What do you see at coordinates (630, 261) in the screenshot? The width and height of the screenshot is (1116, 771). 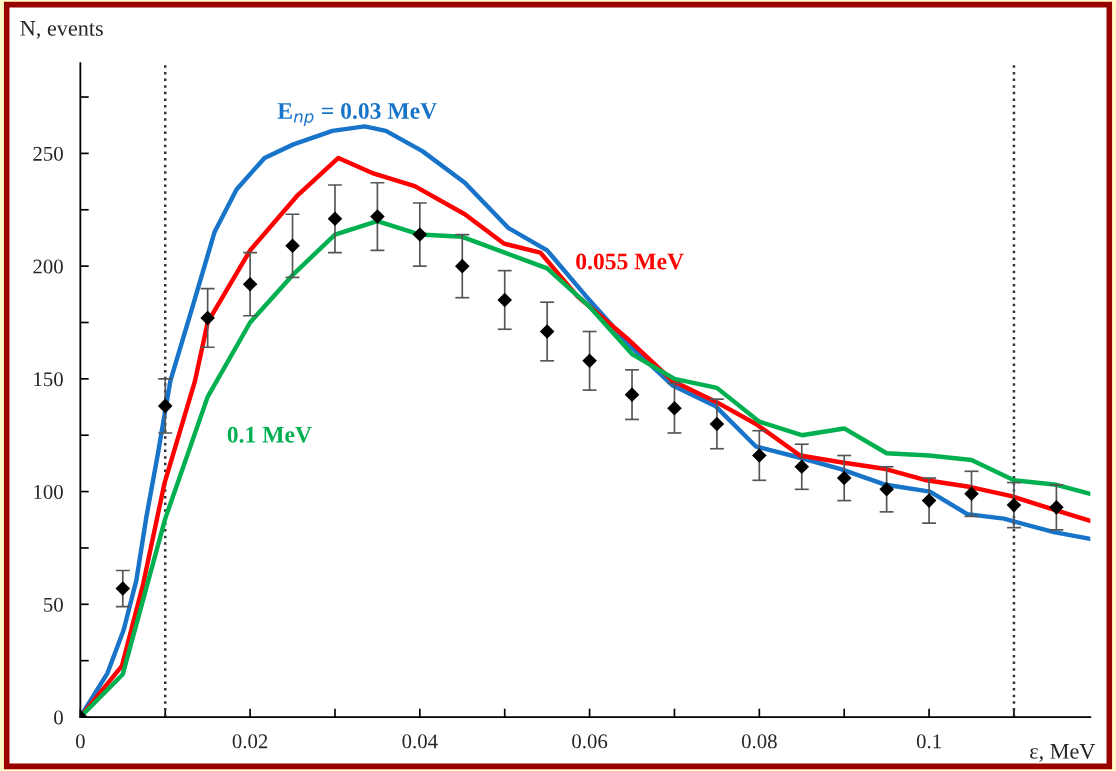 I see `series-label: 0.055 MeV` at bounding box center [630, 261].